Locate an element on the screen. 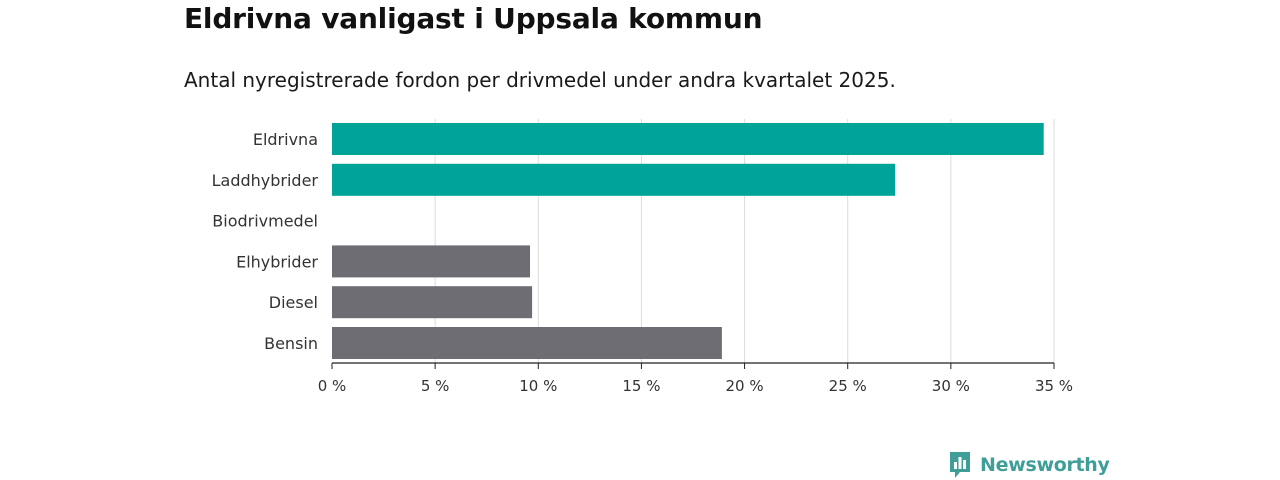  category-label: Elhybrider is located at coordinates (277, 261).